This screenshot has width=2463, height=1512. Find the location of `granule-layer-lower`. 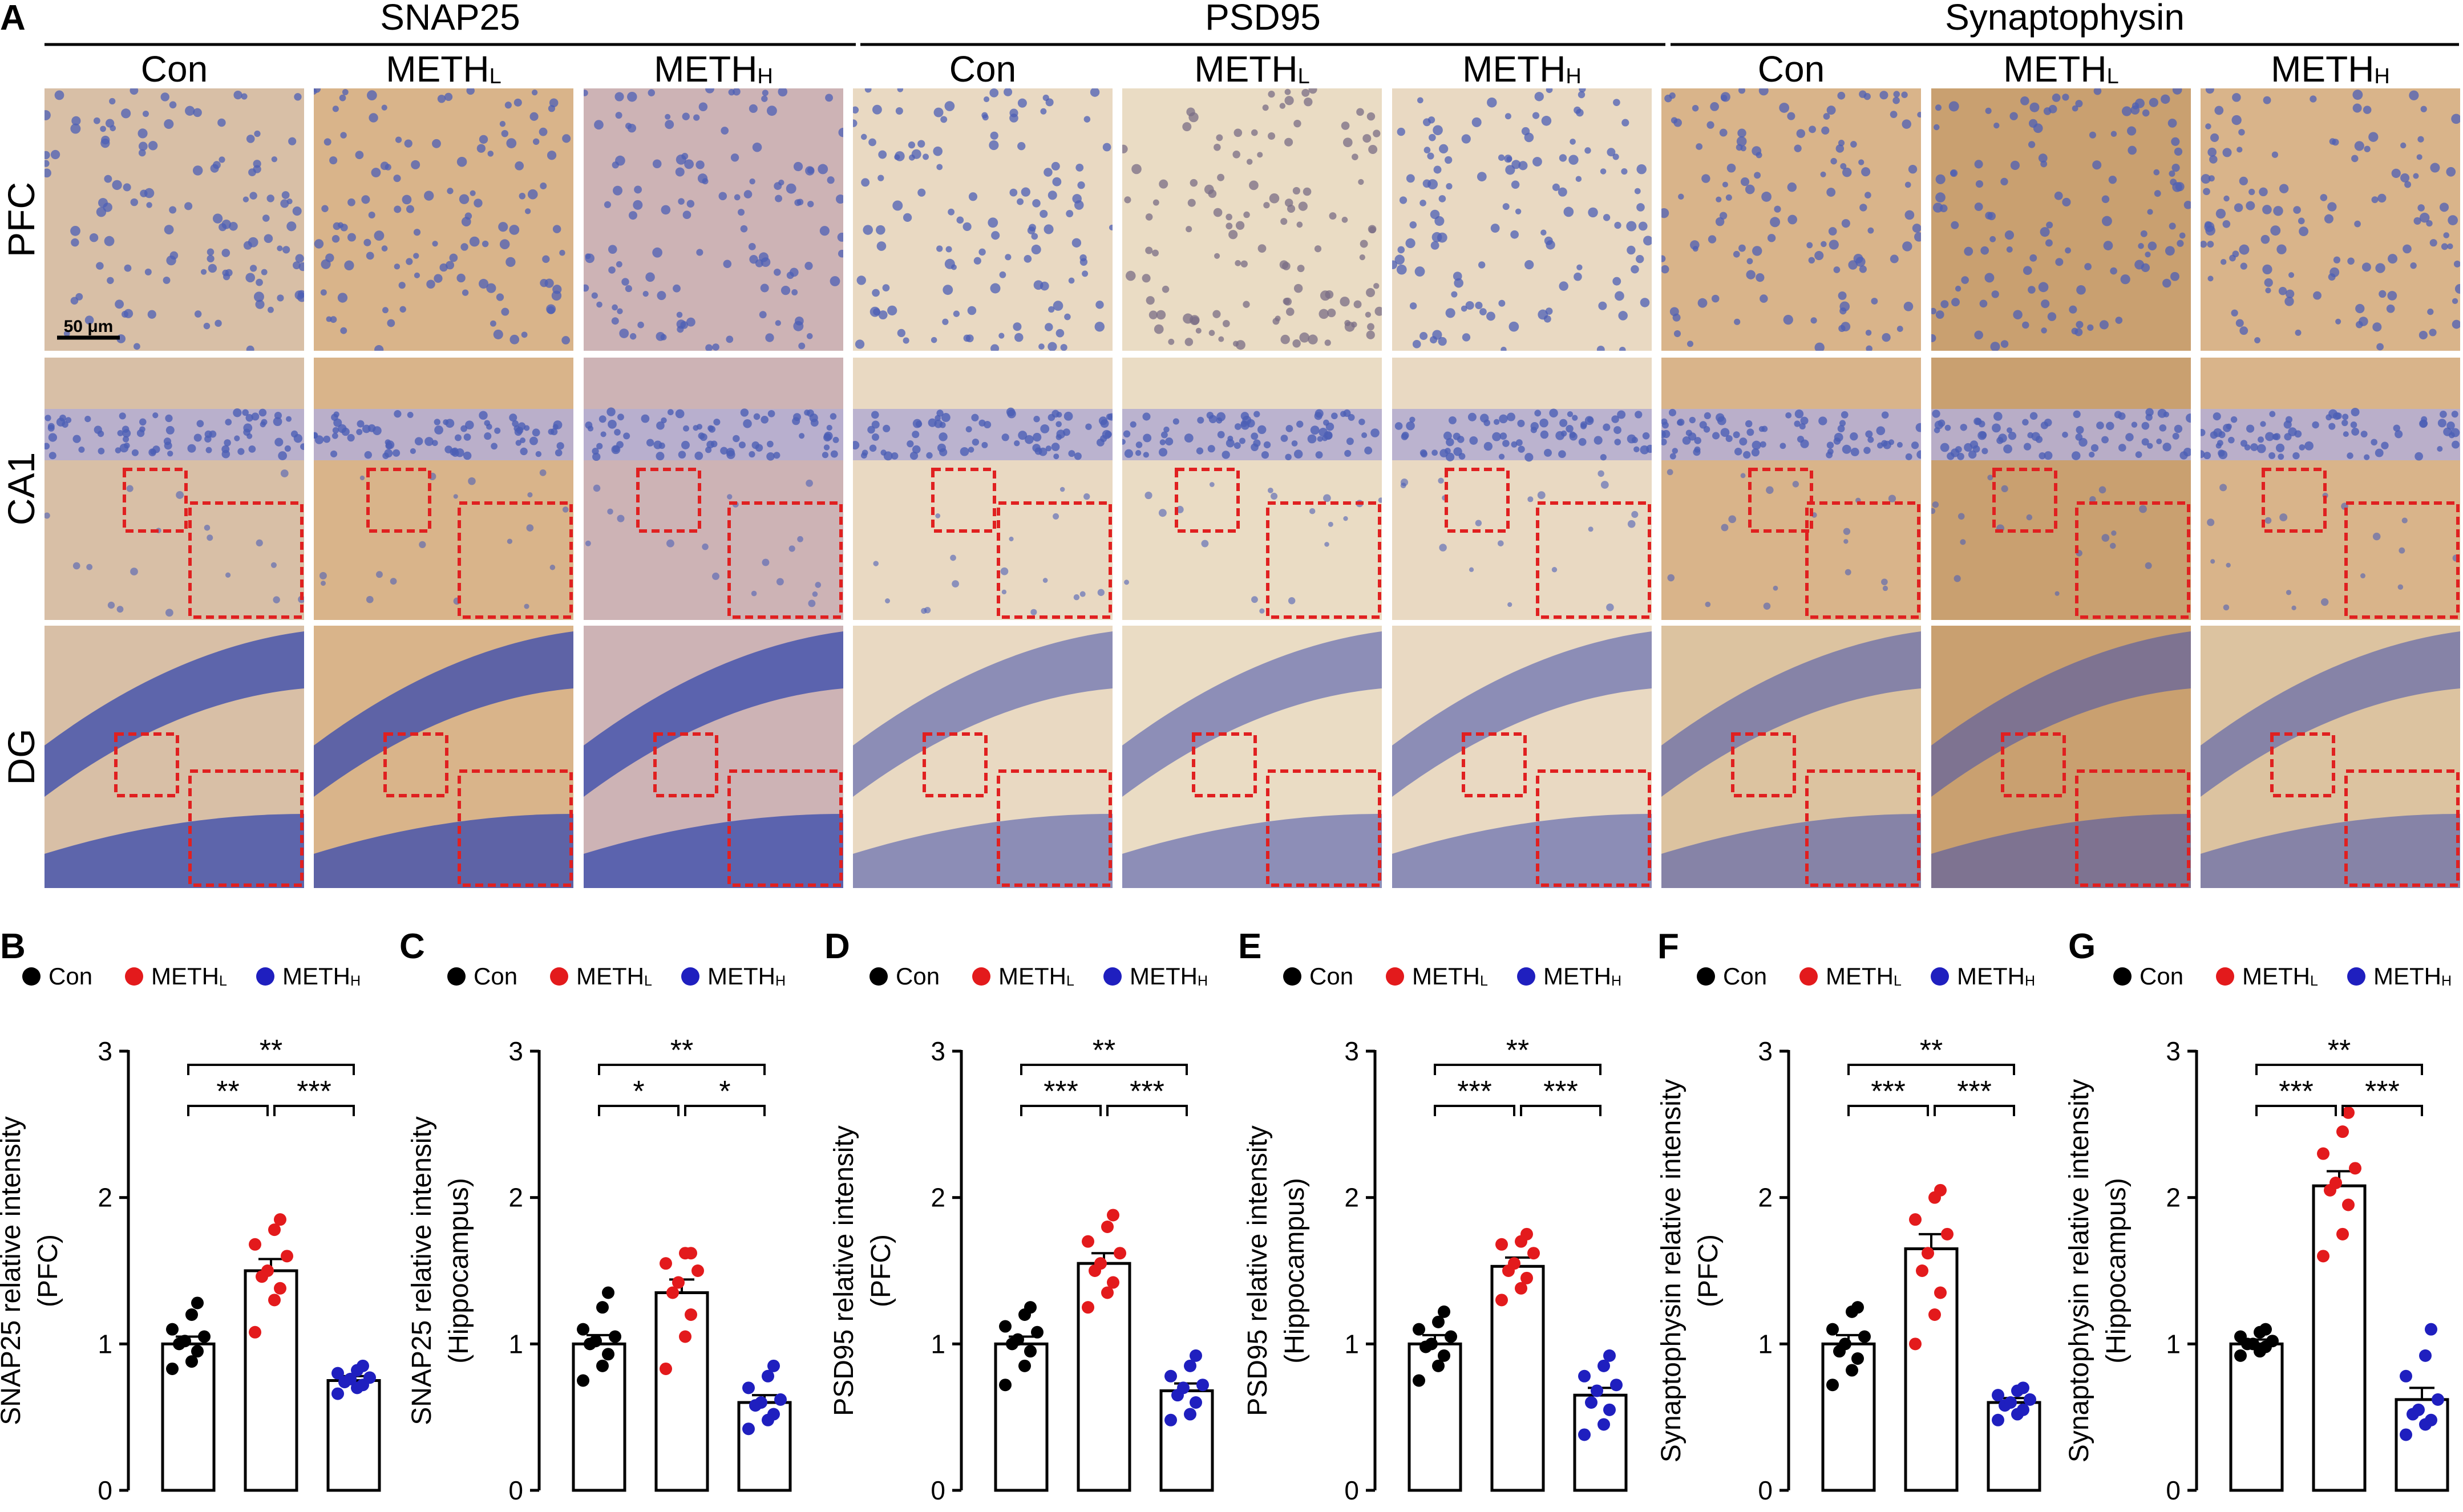

granule-layer-lower is located at coordinates (443, 851).